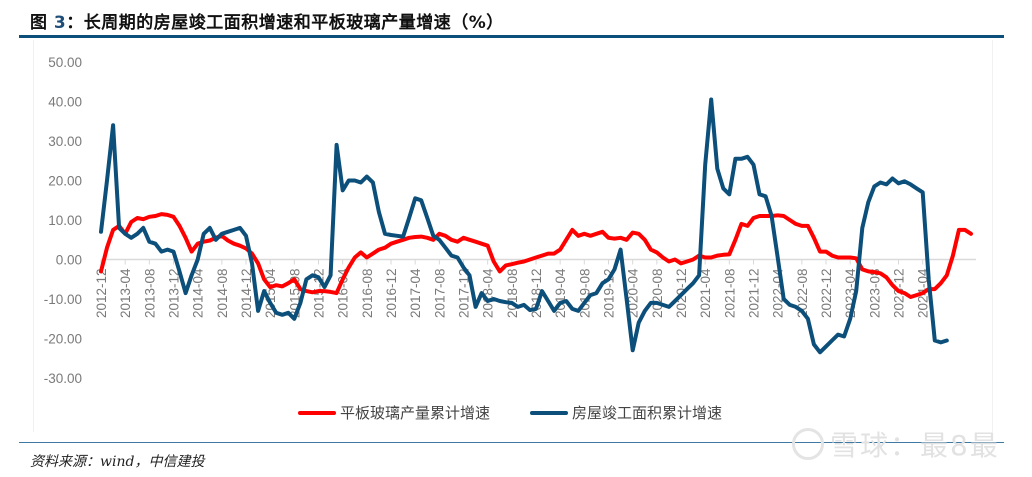 The width and height of the screenshot is (1032, 477). I want to click on legend-item-housing: 房屋竣工面积累计增速, so click(626, 412).